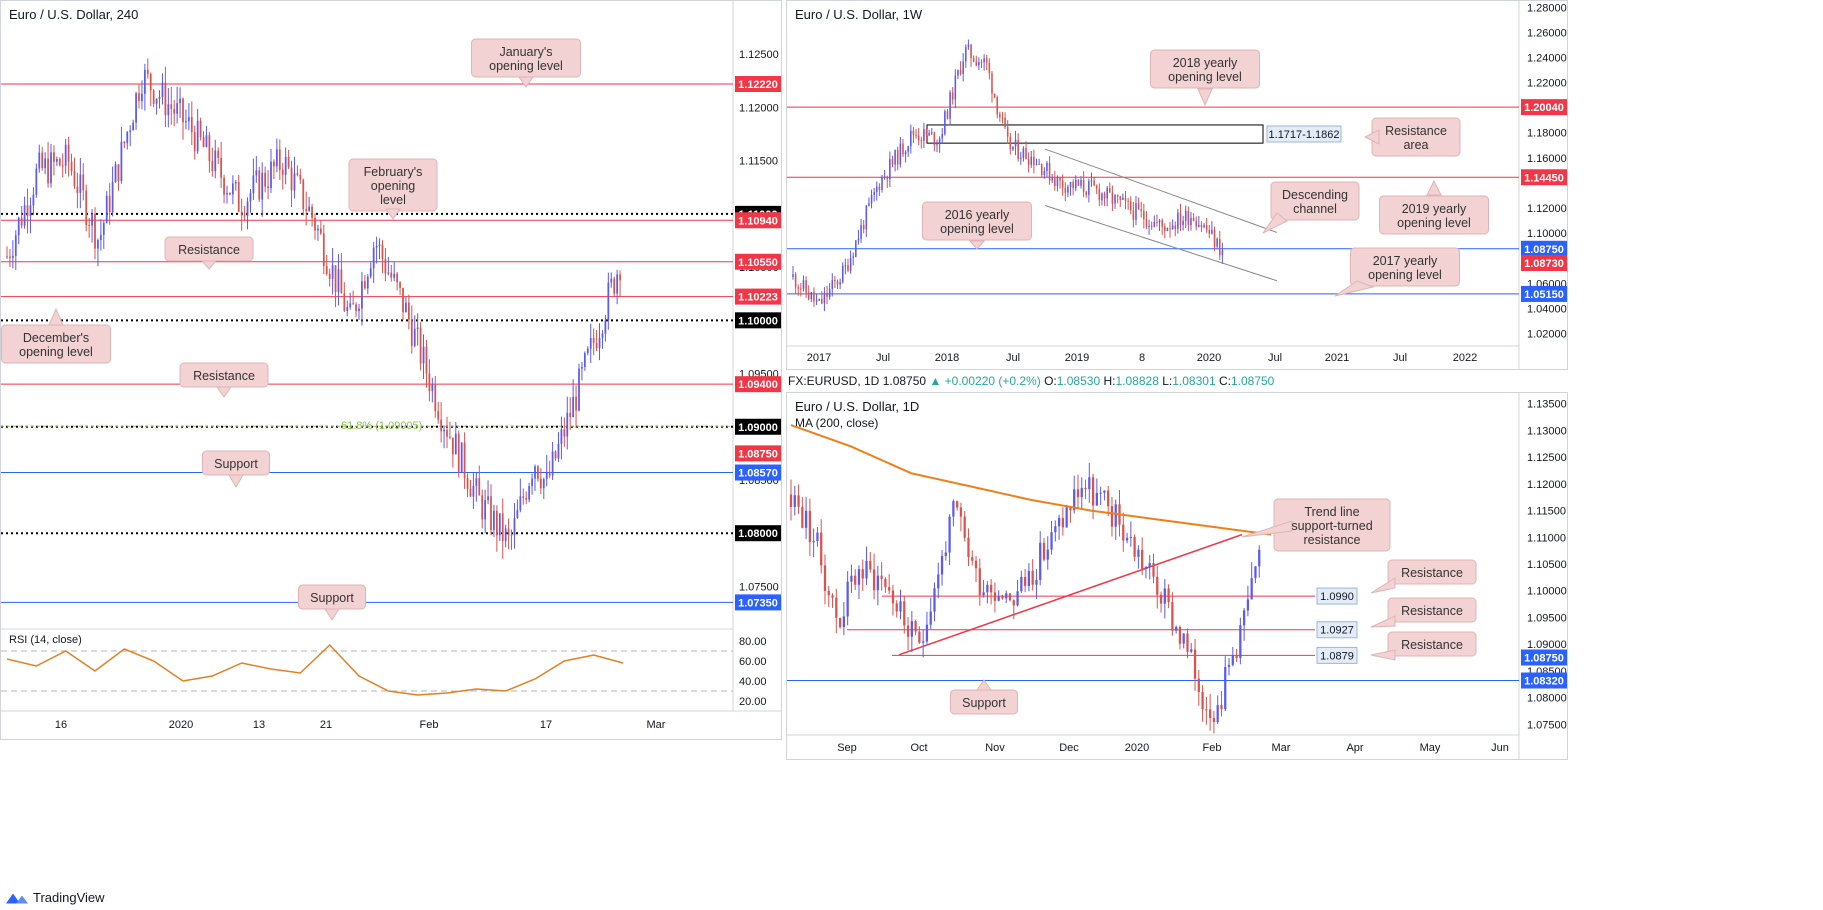 Image resolution: width=1823 pixels, height=910 pixels. Describe the element at coordinates (56, 352) in the screenshot. I see `h4-callout-december-line: opening level` at that location.